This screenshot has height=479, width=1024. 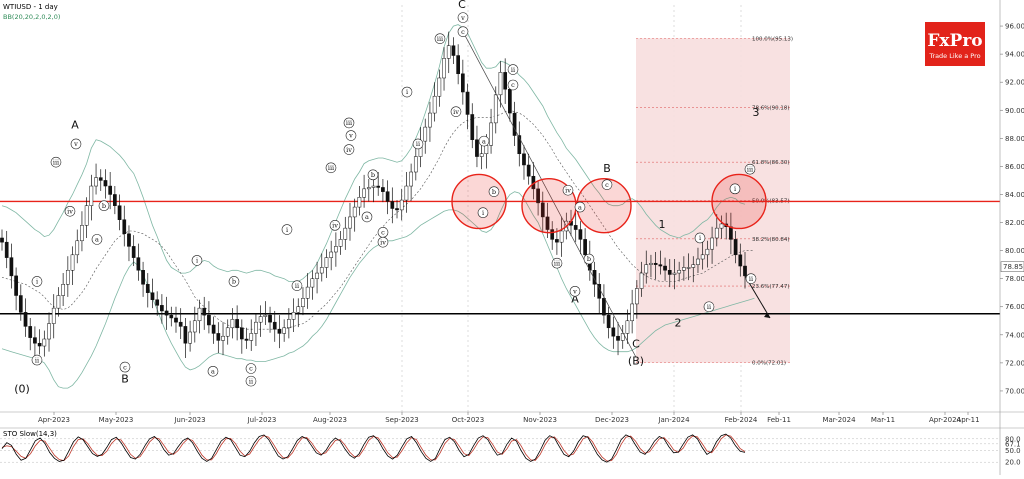 What do you see at coordinates (771, 163) in the screenshot?
I see `fib-level-label: 61.8%(86.30)` at bounding box center [771, 163].